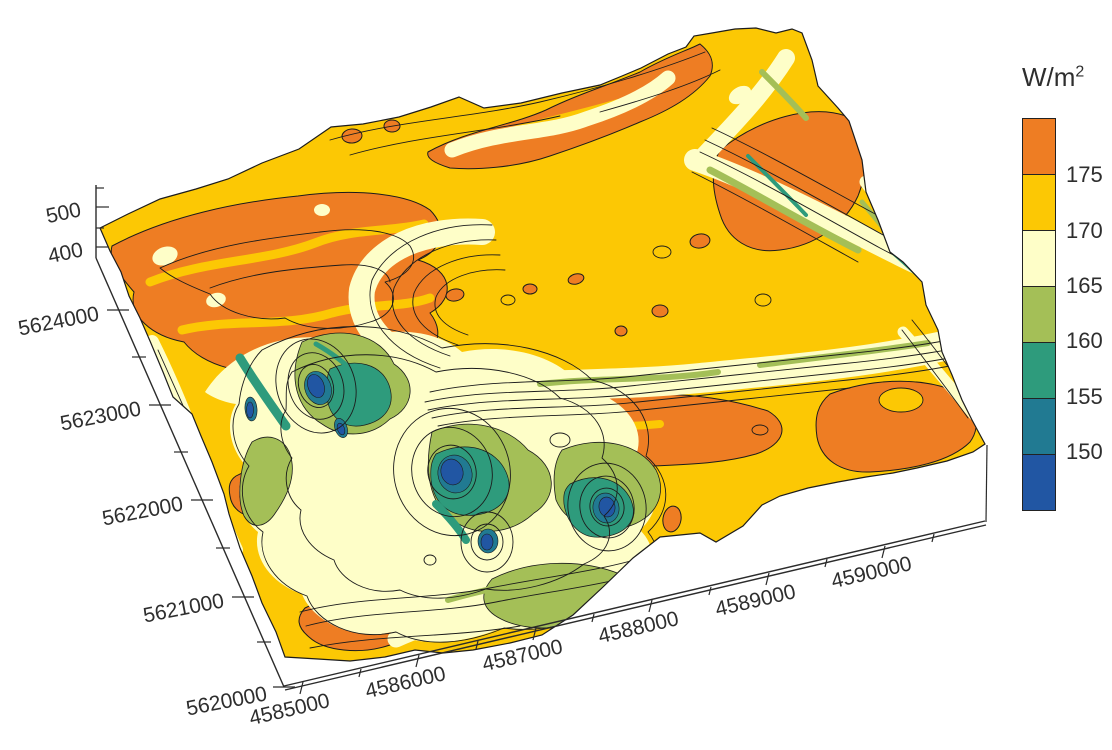  Describe the element at coordinates (1063, 297) in the screenshot. I see `color-legend: W/m2 175 170 165 160 155 150` at that location.